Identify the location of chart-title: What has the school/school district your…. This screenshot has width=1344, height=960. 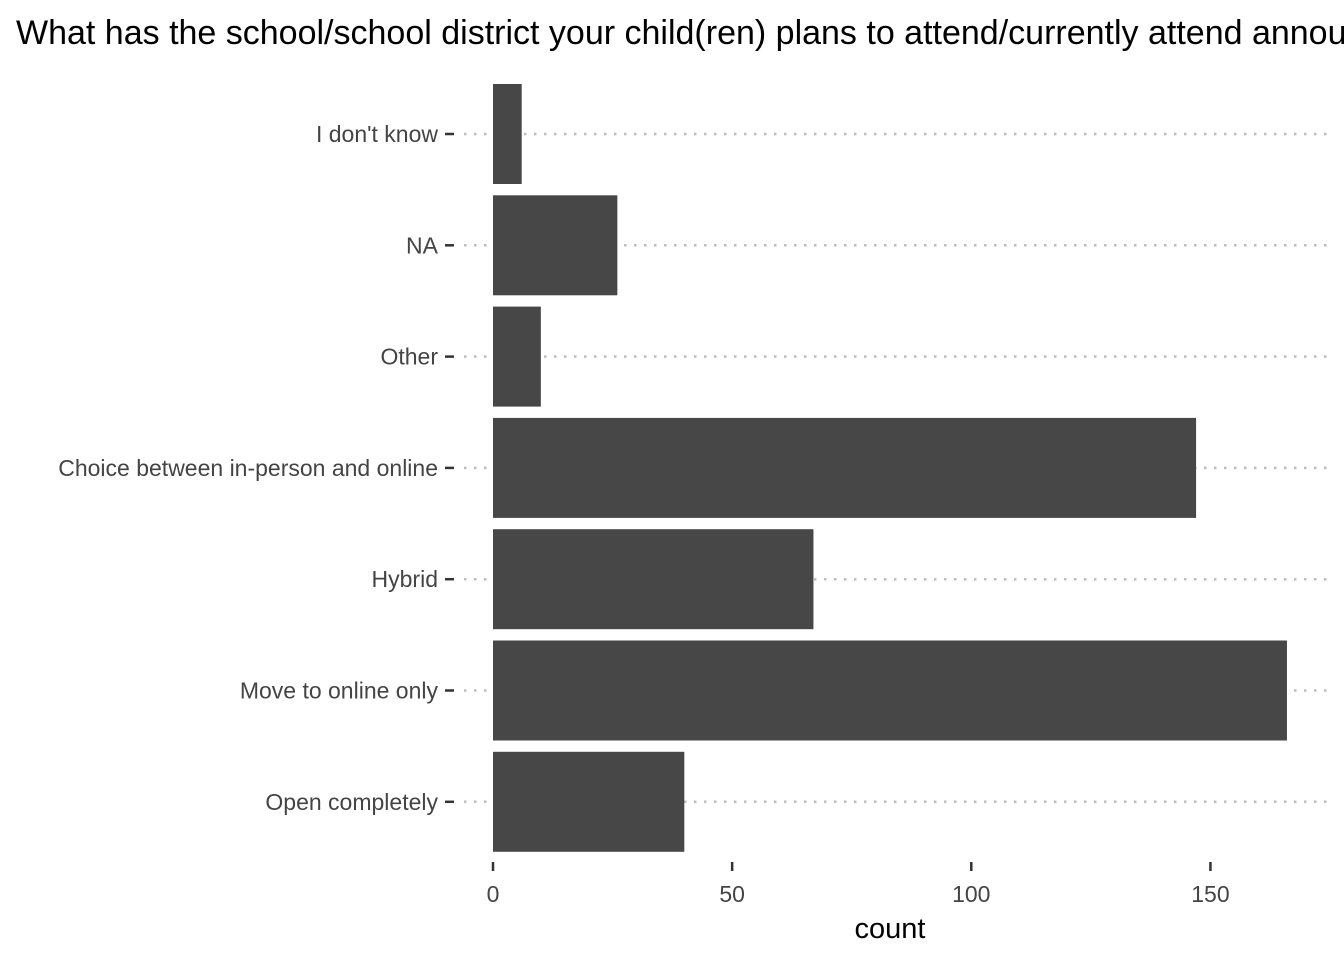
(680, 33).